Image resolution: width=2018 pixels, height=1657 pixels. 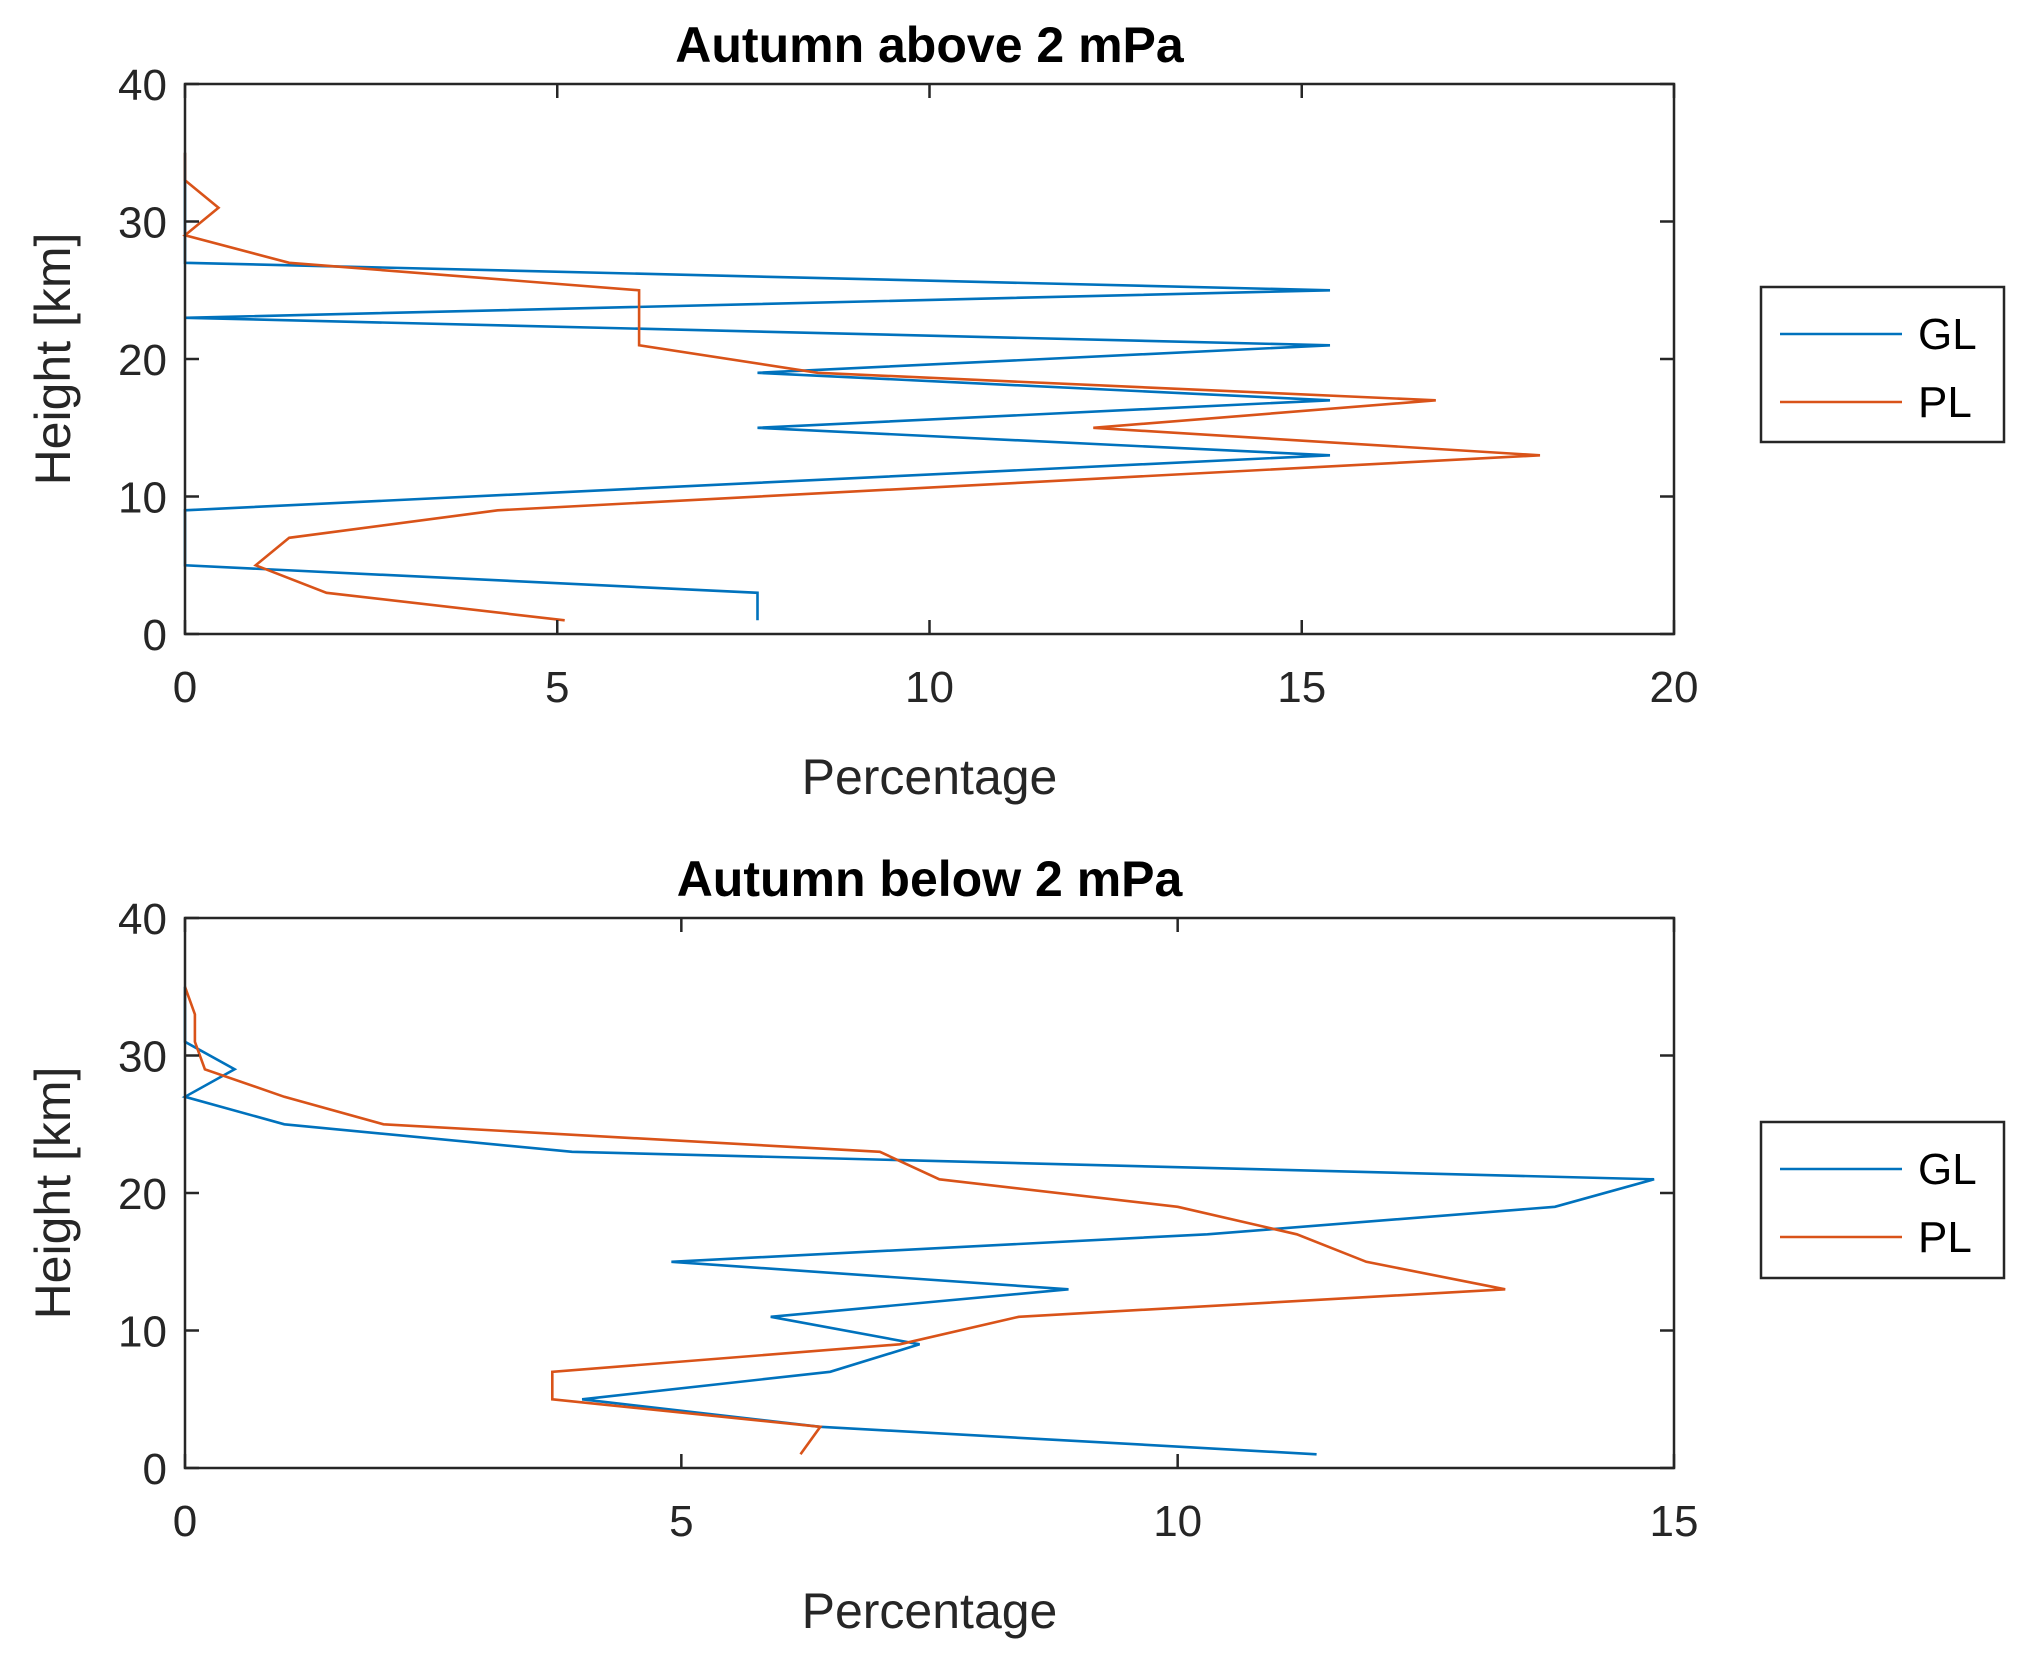 What do you see at coordinates (930, 45) in the screenshot?
I see `chart-title: Autumn above 2 mPa` at bounding box center [930, 45].